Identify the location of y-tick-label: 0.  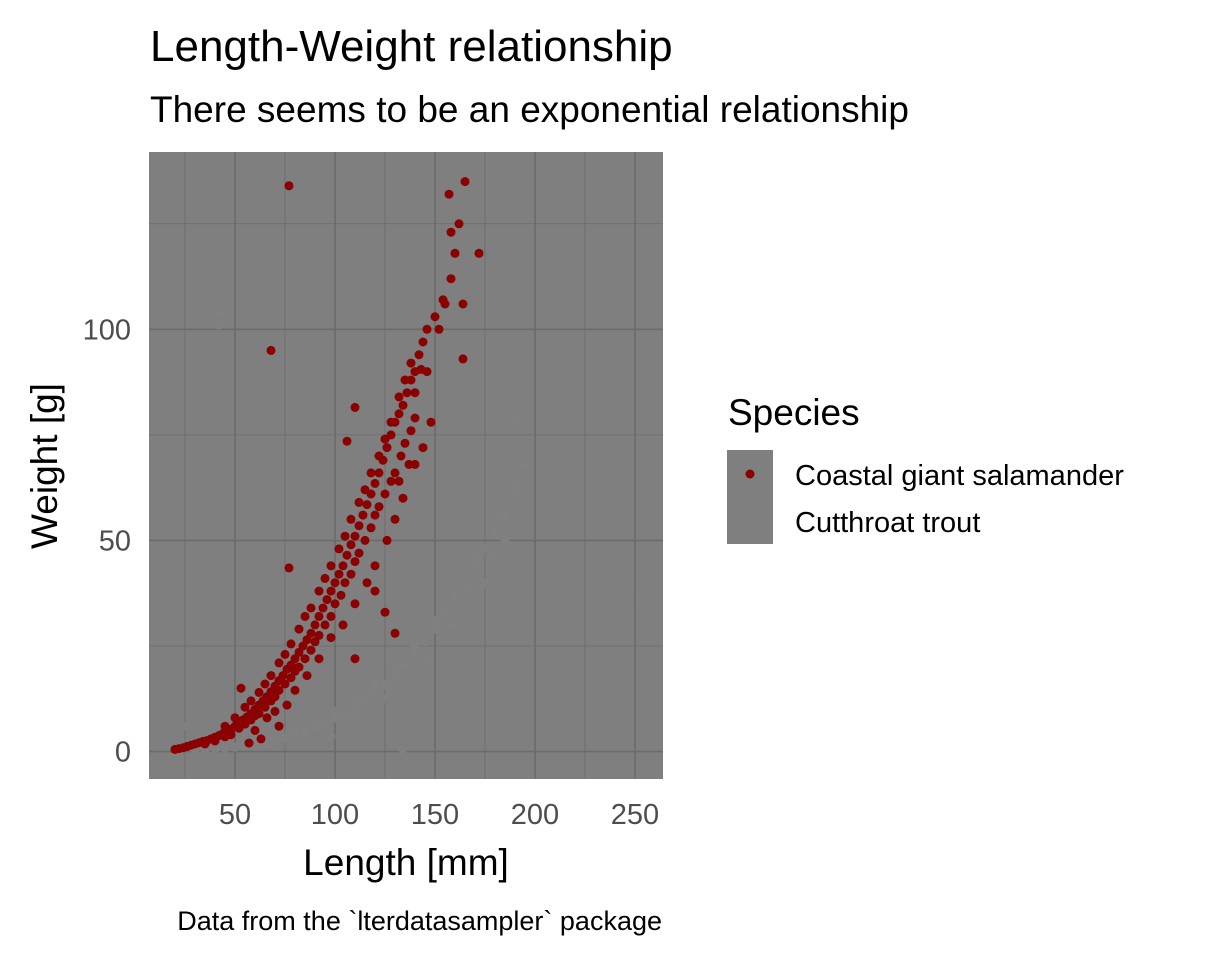
(123, 753).